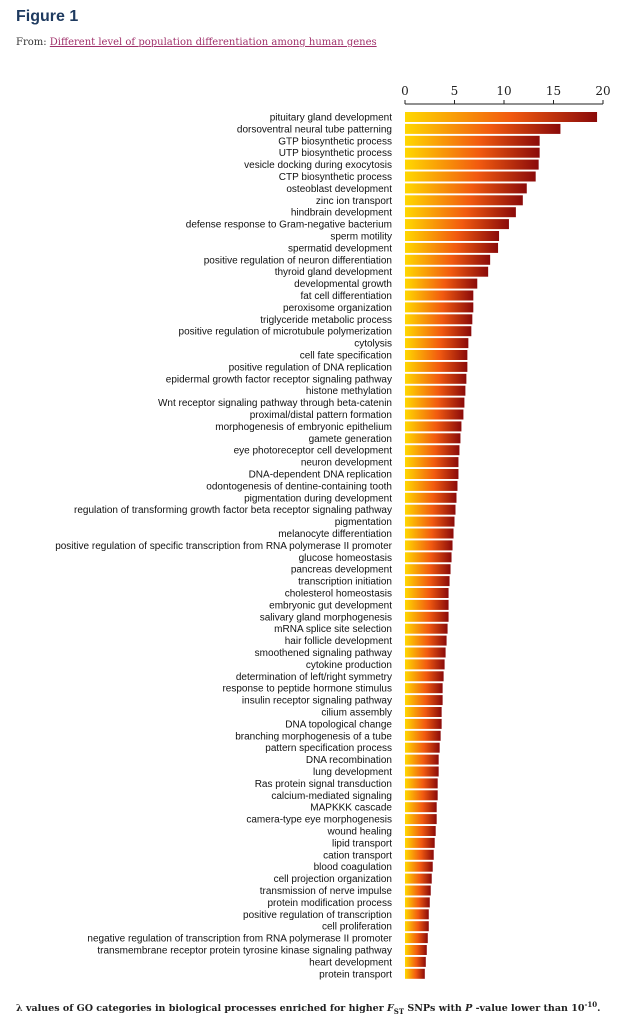 Image resolution: width=624 pixels, height=1024 pixels. Describe the element at coordinates (390, 1009) in the screenshot. I see `caption-f: F` at that location.